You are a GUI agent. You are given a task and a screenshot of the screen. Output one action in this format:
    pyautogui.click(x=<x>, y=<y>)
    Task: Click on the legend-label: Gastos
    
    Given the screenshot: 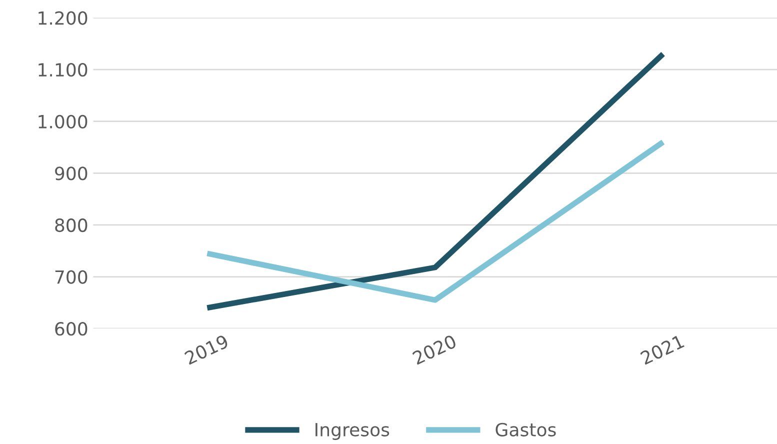 What is the action you would take?
    pyautogui.click(x=526, y=429)
    